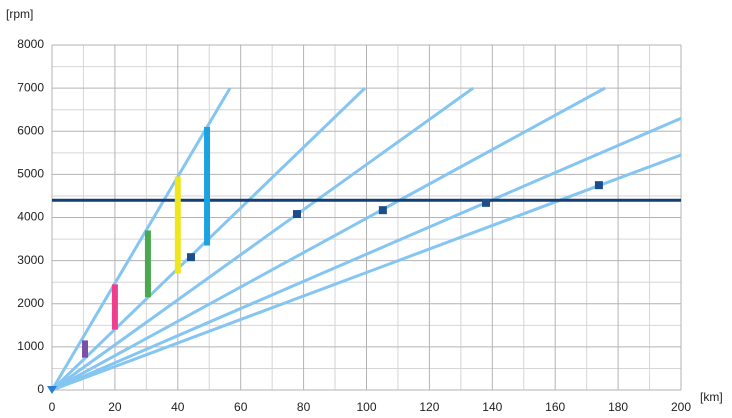 The height and width of the screenshot is (418, 732). What do you see at coordinates (30, 44) in the screenshot?
I see `y-tick-label: 8000` at bounding box center [30, 44].